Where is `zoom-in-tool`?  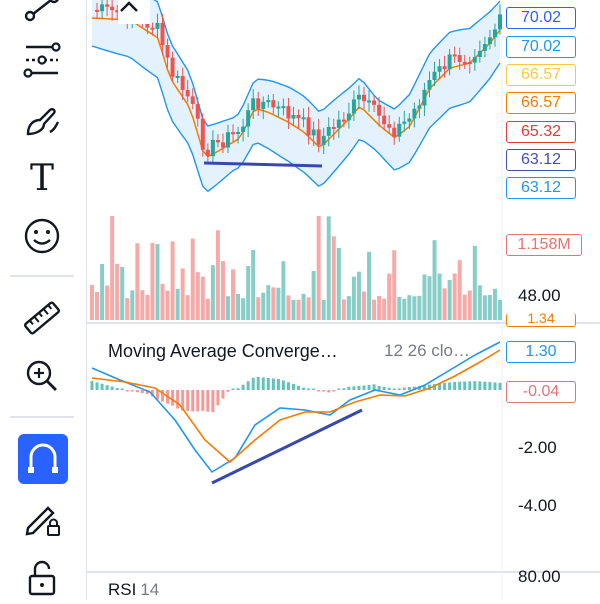 zoom-in-tool is located at coordinates (42, 376).